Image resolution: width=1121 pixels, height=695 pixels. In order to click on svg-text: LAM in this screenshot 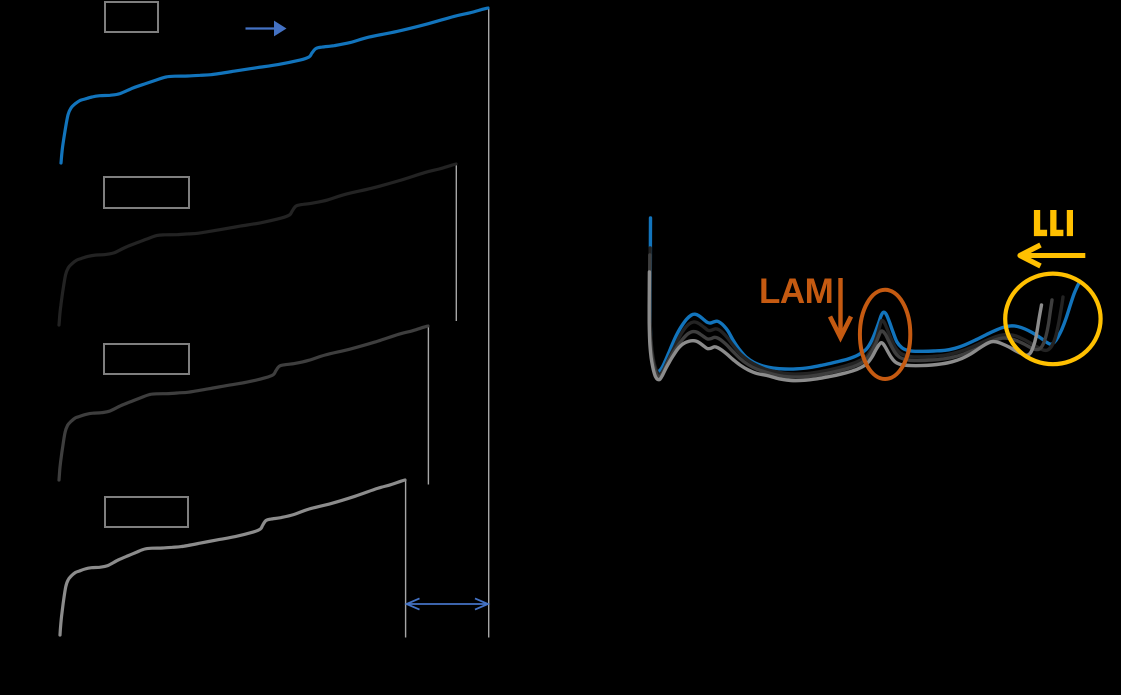, I will do `click(796, 291)`.